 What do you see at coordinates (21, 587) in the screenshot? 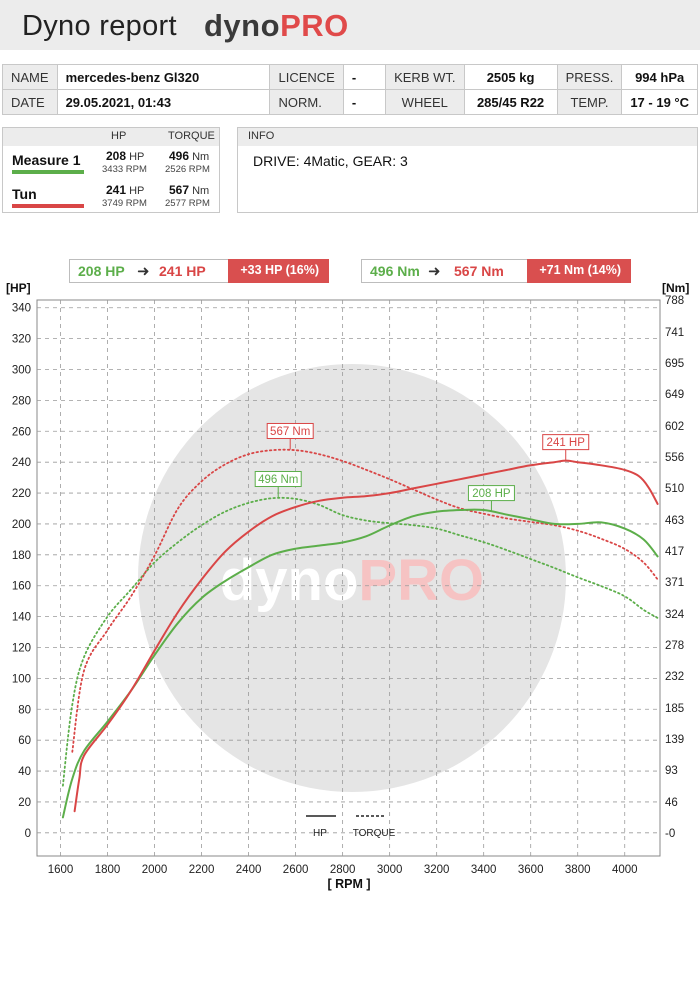
I see `y-left-tick-label: 160` at bounding box center [21, 587].